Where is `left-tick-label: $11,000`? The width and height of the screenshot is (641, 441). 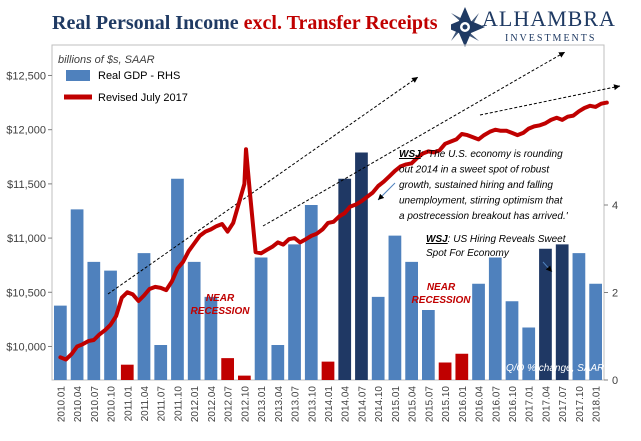 left-tick-label: $11,000 is located at coordinates (26, 239).